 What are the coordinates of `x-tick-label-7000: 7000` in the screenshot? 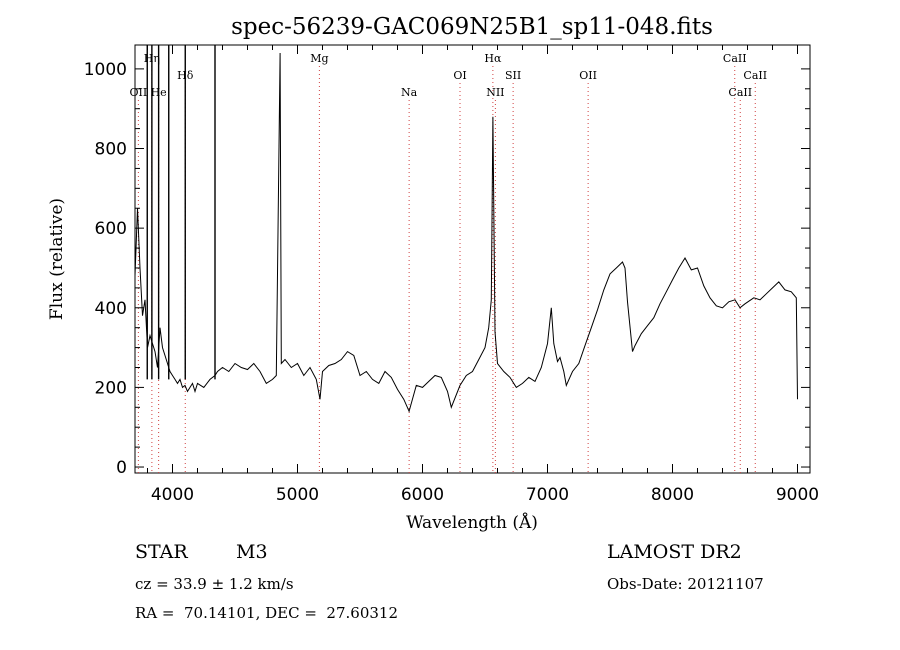 It's located at (547, 495).